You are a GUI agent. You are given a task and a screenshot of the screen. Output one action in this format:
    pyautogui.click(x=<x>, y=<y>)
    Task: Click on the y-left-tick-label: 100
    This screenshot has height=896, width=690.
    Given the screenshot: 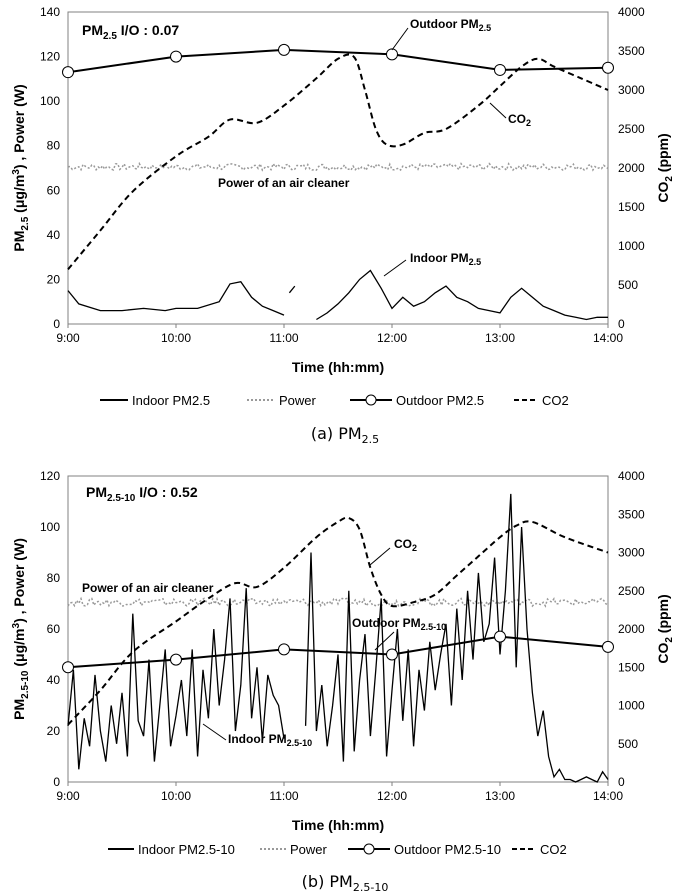 What is the action you would take?
    pyautogui.click(x=50, y=527)
    